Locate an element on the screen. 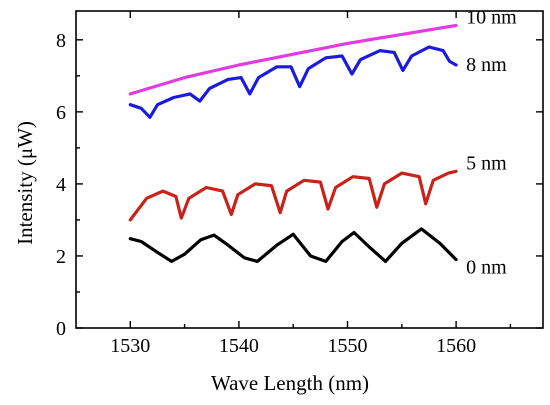 This screenshot has height=405, width=550. x-tick-label: 1540 is located at coordinates (239, 346).